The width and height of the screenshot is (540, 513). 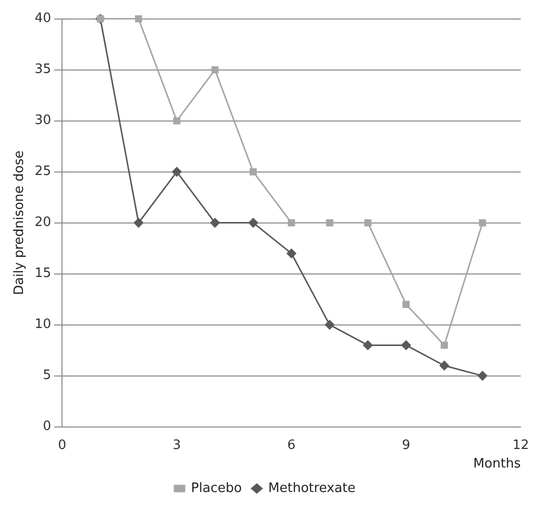 I want to click on y-tick-label: 5, so click(x=47, y=376).